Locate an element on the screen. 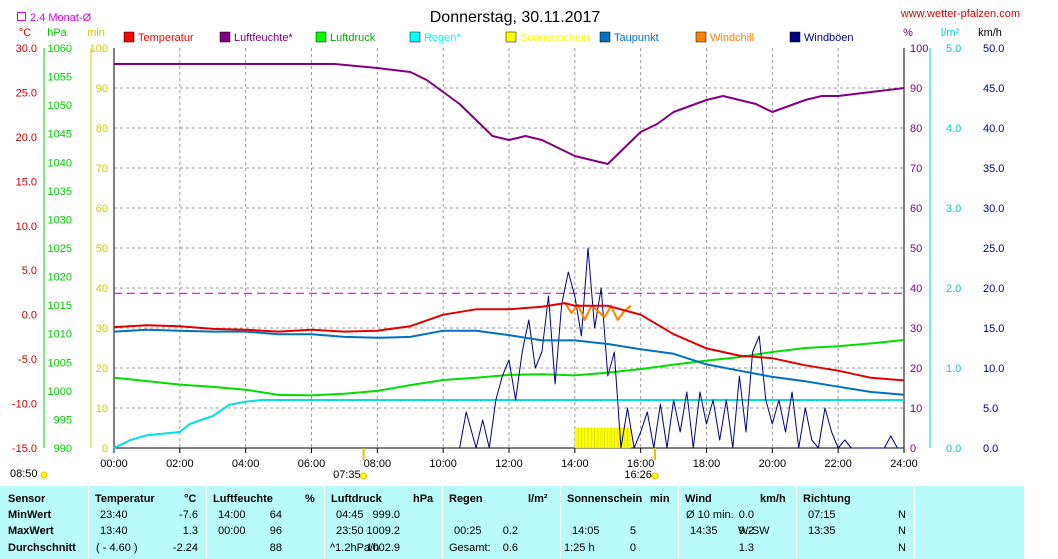 This screenshot has height=559, width=1058. rain-tick-label: 2.0 is located at coordinates (953, 289).